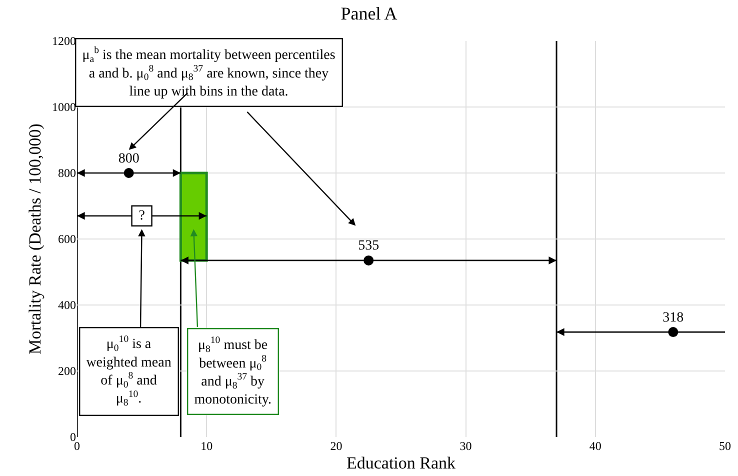 This screenshot has height=476, width=738. I want to click on x-tick-label: 10, so click(206, 446).